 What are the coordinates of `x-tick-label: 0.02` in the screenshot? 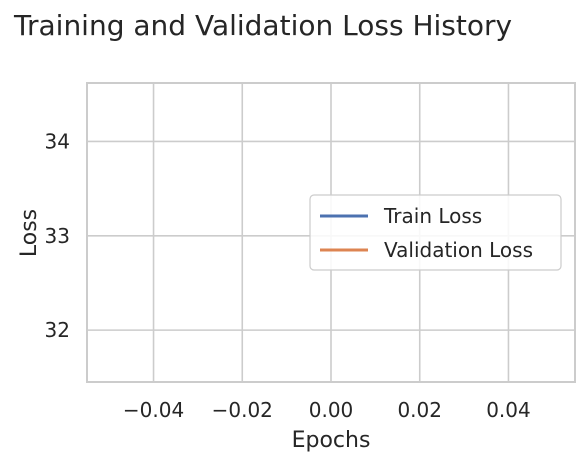 It's located at (419, 410).